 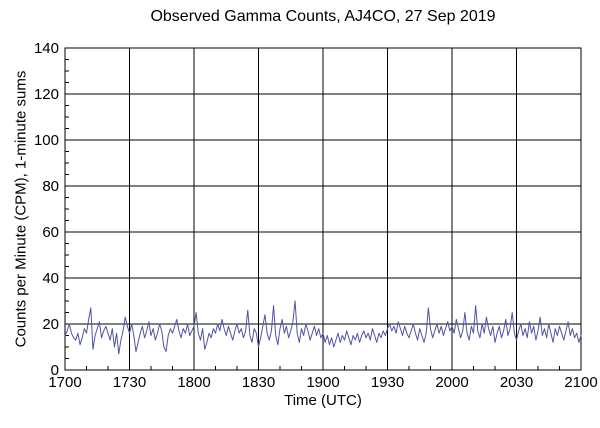 I want to click on y-tick-label: 80, so click(x=50, y=186).